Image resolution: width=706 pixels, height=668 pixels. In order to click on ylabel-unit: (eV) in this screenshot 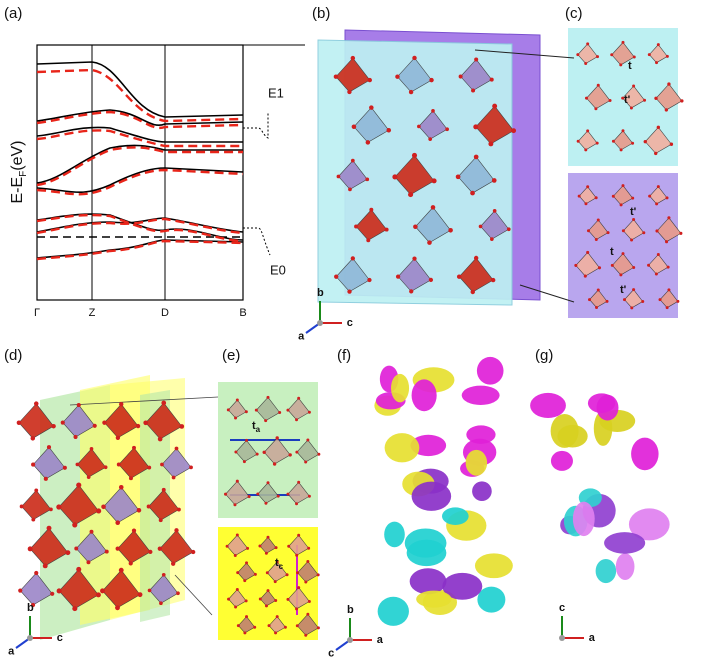, I will do `click(17, 155)`.